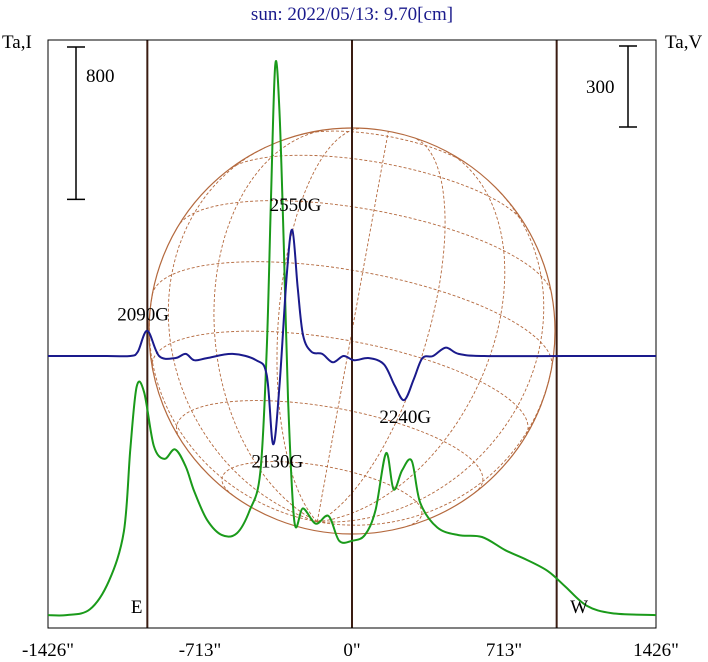  I want to click on limb-label: W, so click(579, 607).